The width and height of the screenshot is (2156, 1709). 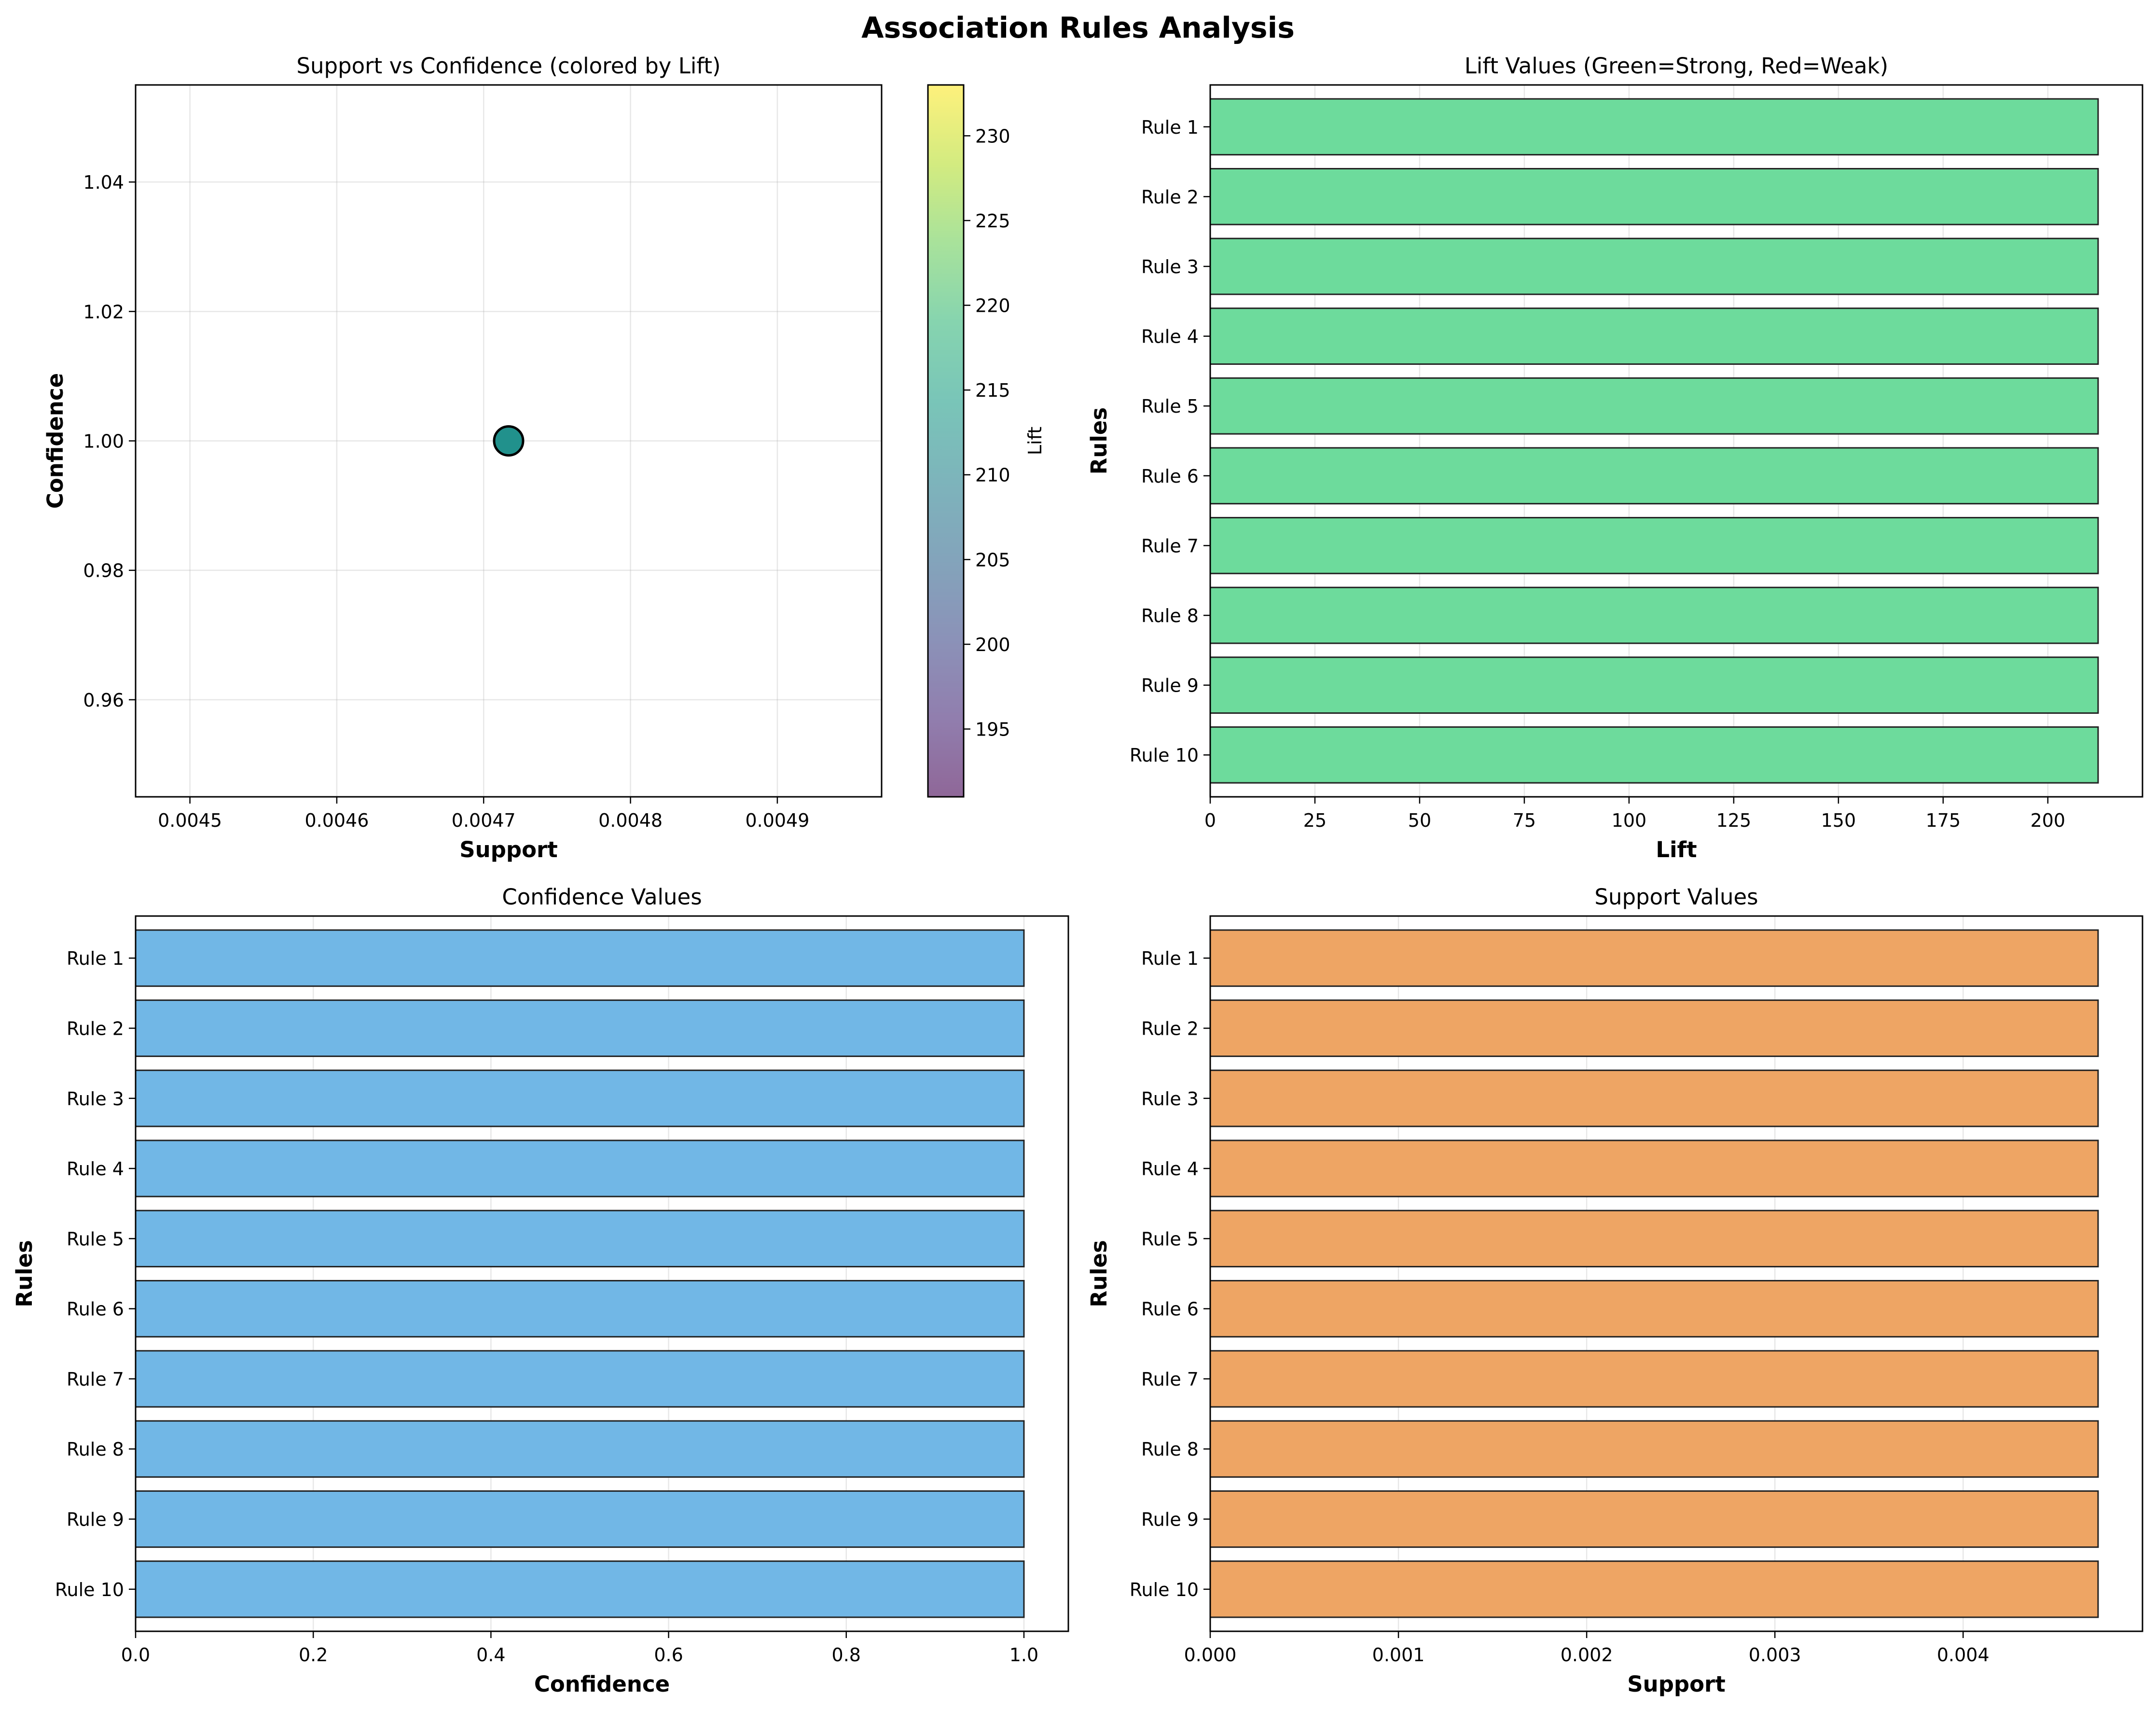 I want to click on panel-title: Support Values, so click(x=1676, y=897).